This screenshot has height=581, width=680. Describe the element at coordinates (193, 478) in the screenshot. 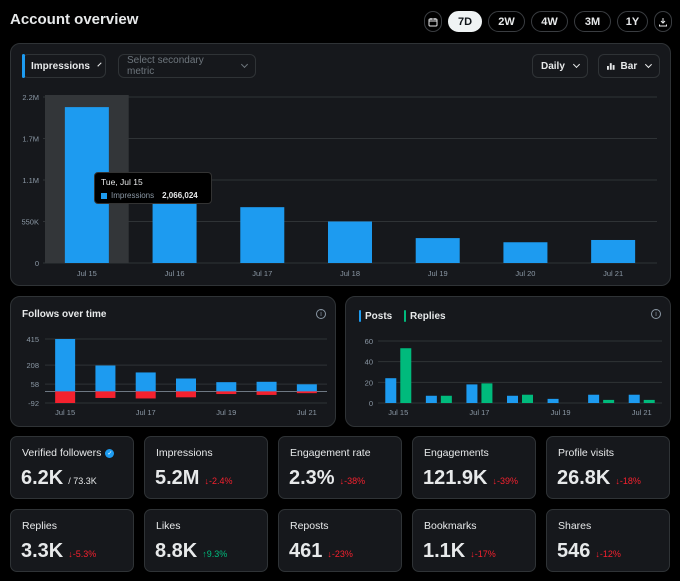

I see `metric-value-row: 5.2M ↓-2.4%` at that location.